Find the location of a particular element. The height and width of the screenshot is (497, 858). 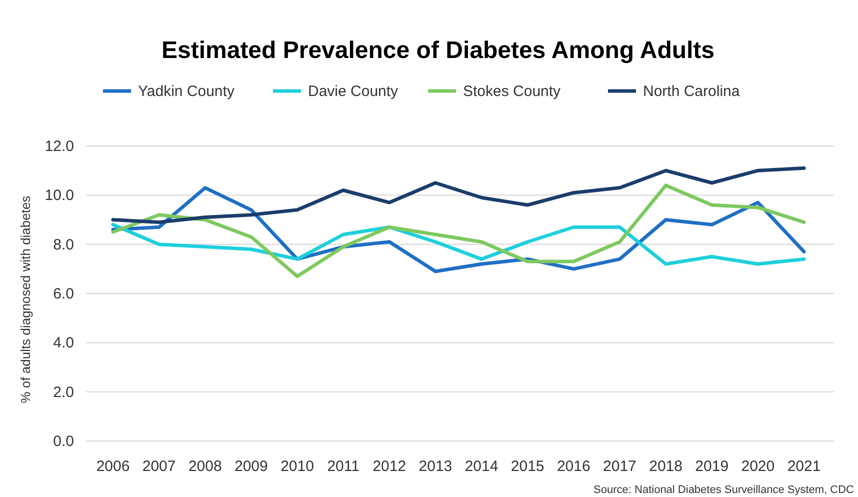

y-tick-label: 10.0 is located at coordinates (59, 195).